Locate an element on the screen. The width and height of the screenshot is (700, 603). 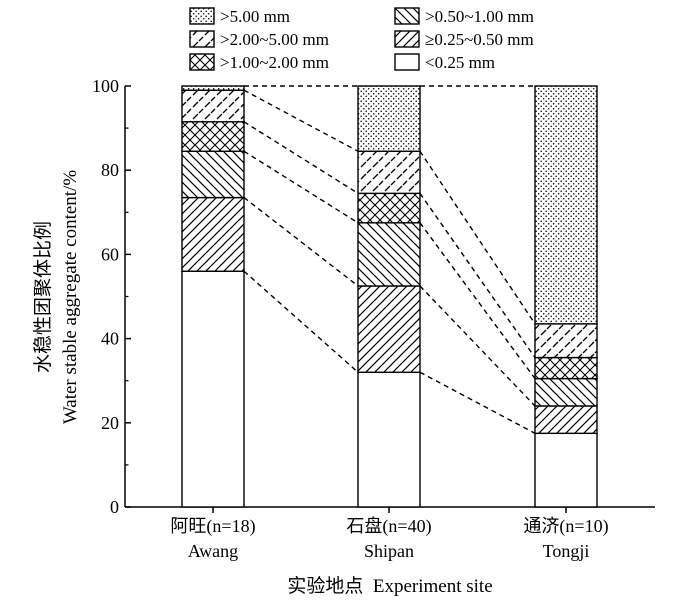
legend-swatch-1-00-2-00-mm is located at coordinates (202, 62).